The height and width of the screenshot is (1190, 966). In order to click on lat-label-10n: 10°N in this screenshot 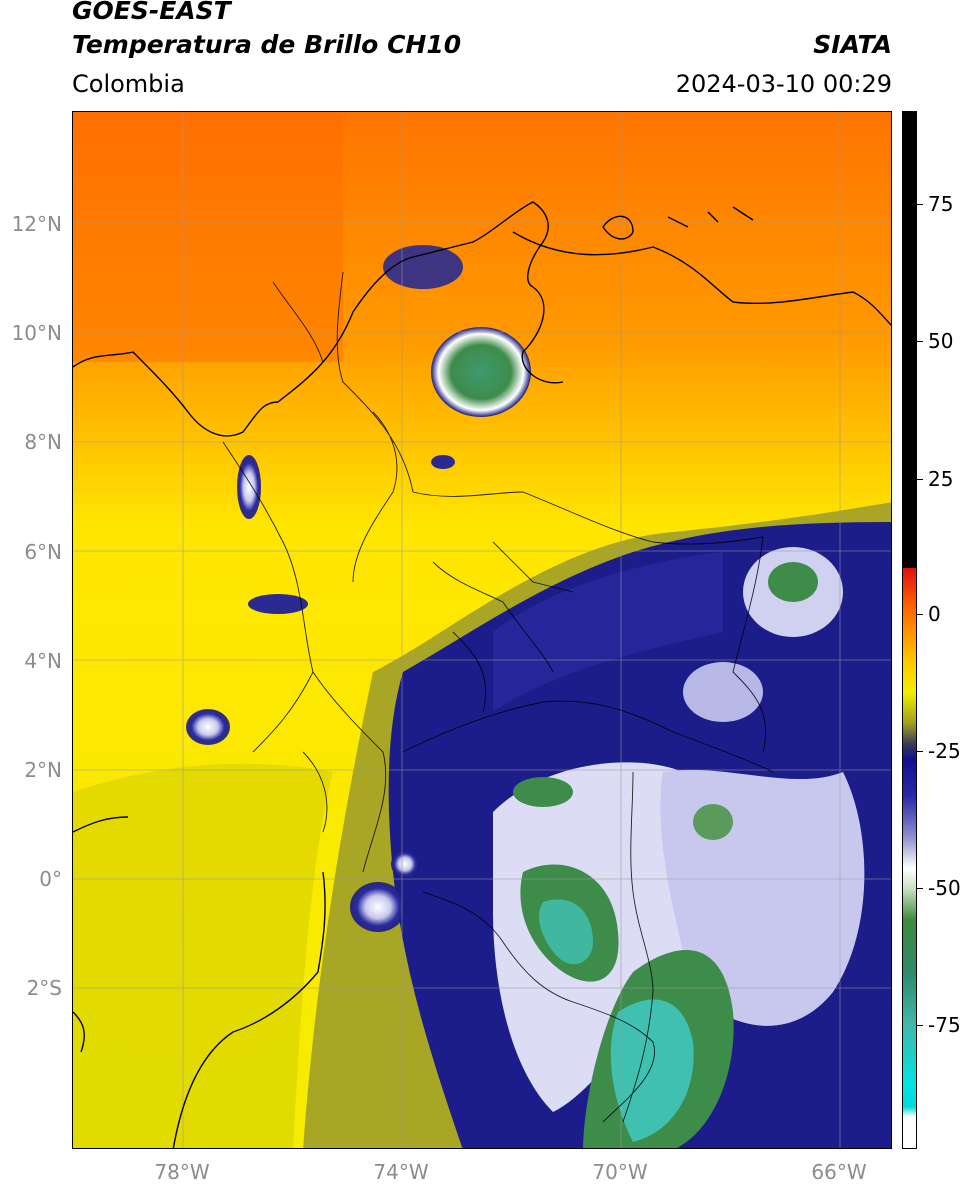, I will do `click(36, 333)`.